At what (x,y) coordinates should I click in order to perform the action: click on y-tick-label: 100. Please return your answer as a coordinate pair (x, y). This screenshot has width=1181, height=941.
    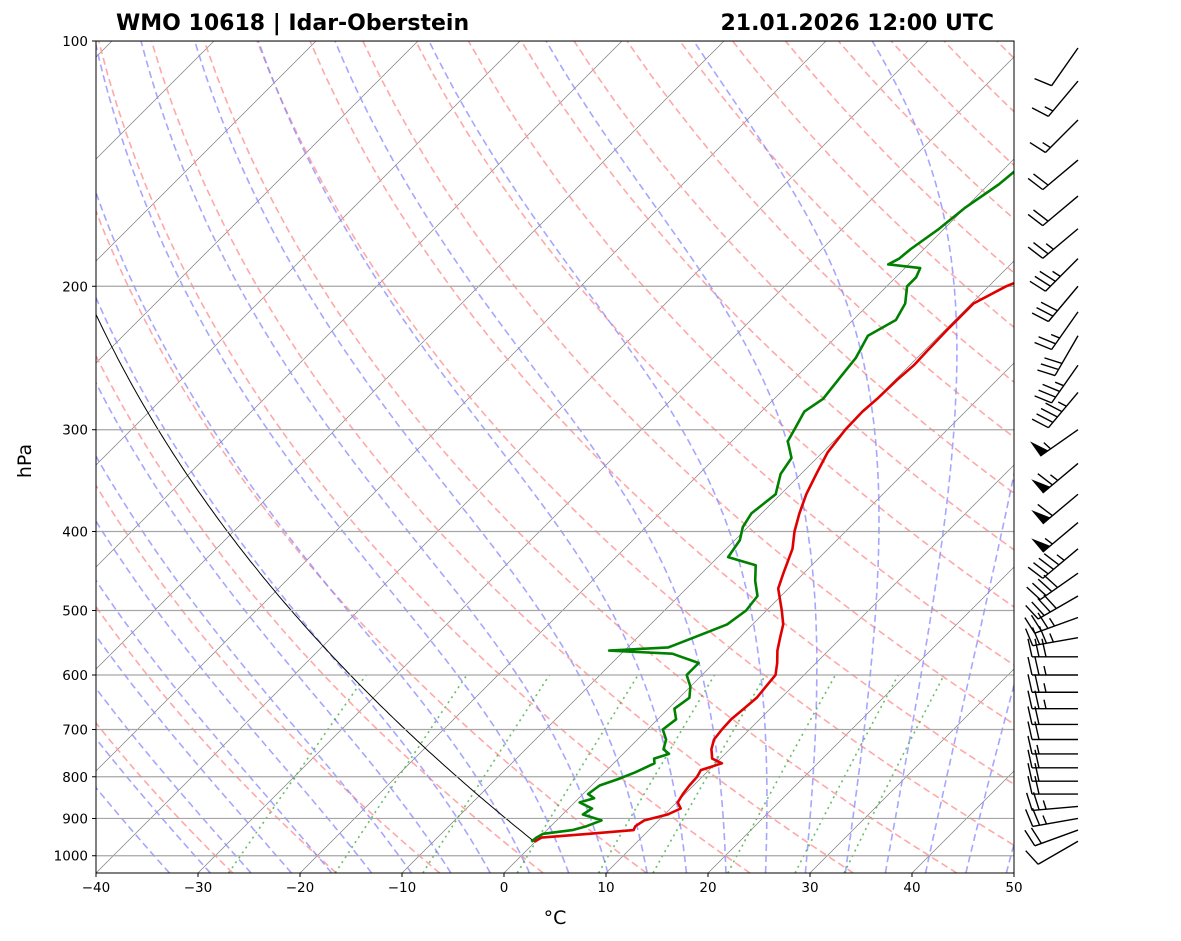
    Looking at the image, I should click on (75, 42).